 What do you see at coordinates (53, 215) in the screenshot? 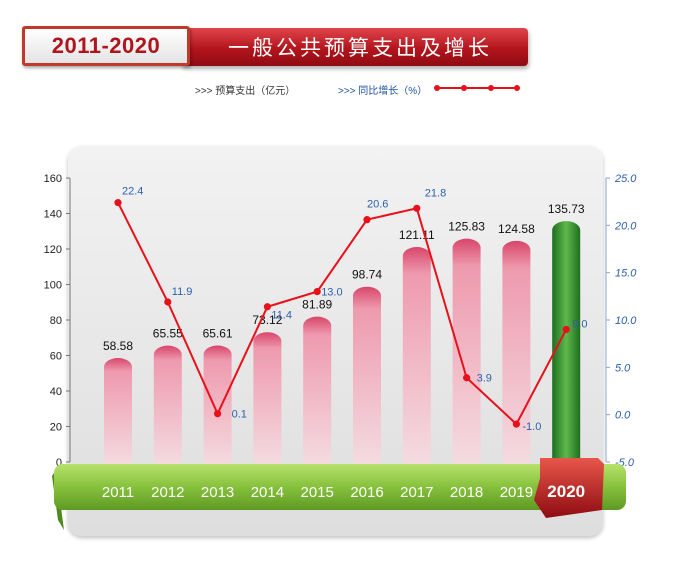
I see `left-axis-tick-label: 140` at bounding box center [53, 215].